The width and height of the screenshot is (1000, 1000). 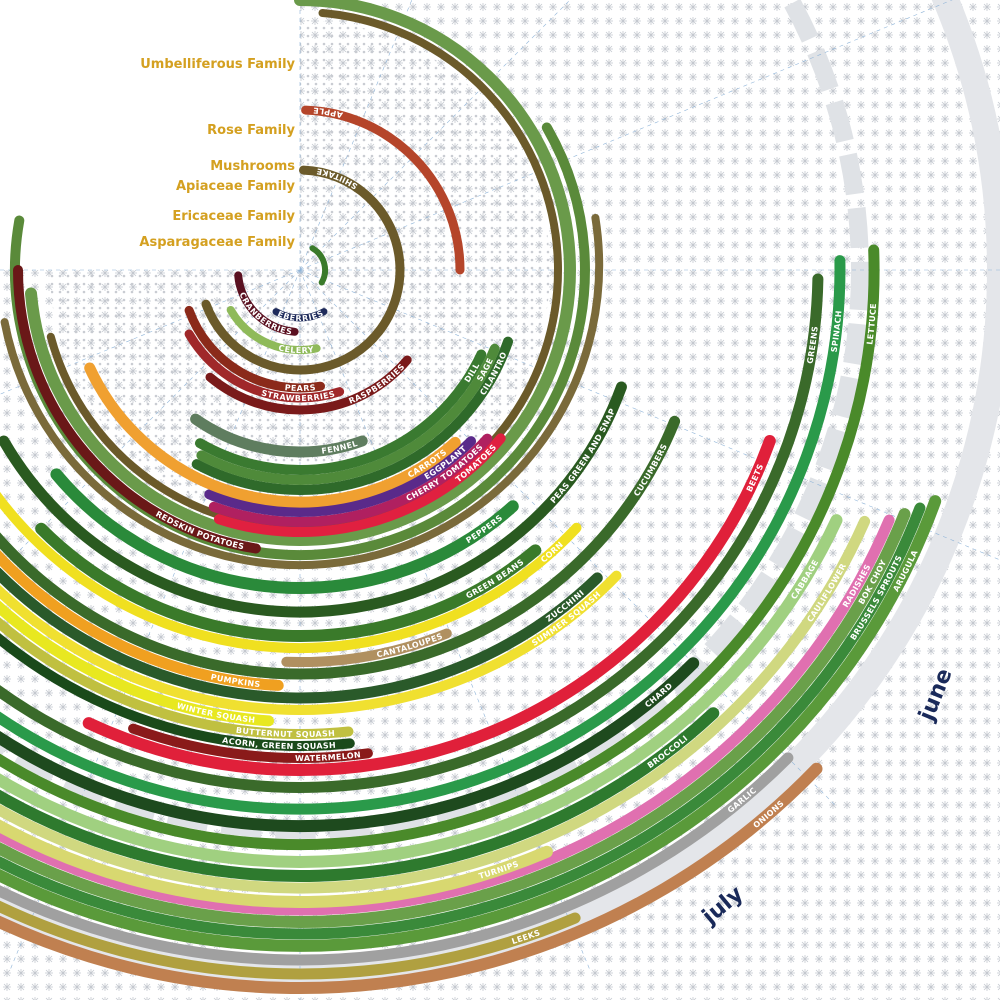 I want to click on family-label: Umbelliferous Family, so click(x=217, y=64).